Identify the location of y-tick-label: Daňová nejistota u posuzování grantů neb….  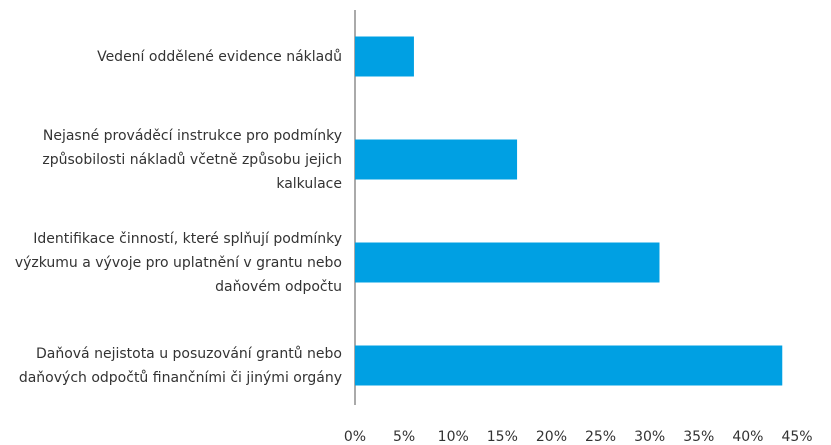
(180, 365).